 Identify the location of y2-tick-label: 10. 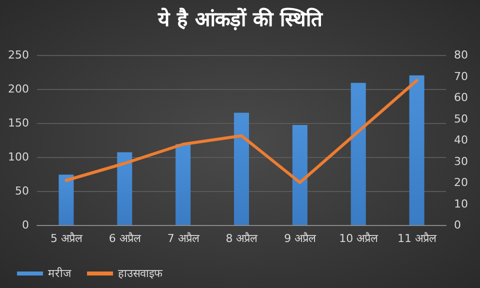
(461, 203).